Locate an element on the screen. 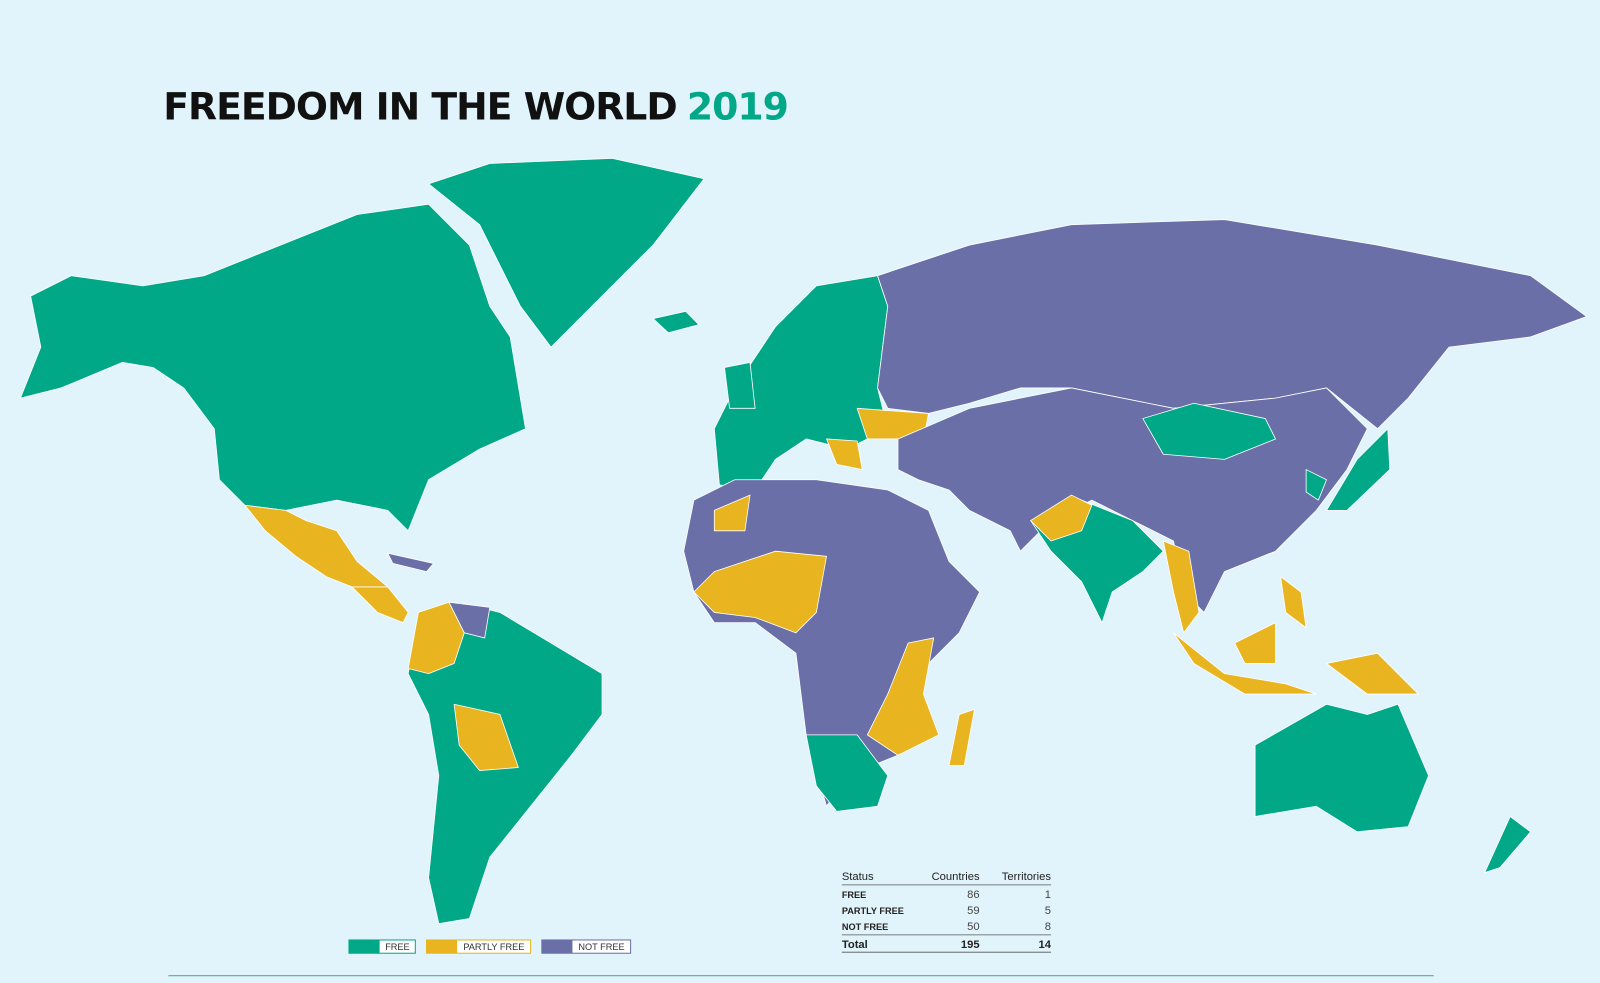  new-guinea is located at coordinates (1372, 673).